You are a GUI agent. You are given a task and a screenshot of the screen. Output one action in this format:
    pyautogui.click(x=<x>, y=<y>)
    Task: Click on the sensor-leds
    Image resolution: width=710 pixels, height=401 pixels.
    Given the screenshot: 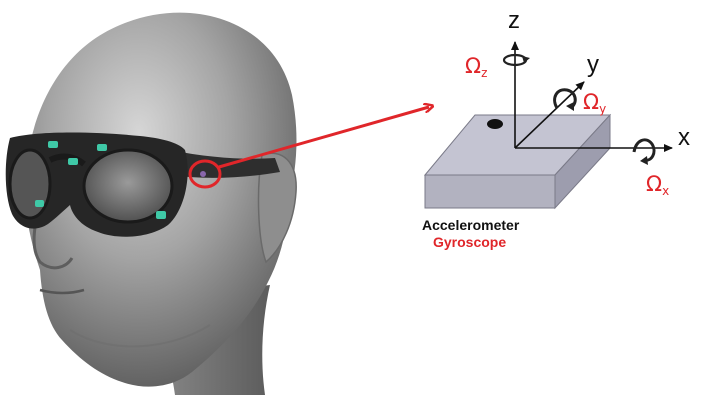 What is the action you would take?
    pyautogui.click(x=100, y=180)
    